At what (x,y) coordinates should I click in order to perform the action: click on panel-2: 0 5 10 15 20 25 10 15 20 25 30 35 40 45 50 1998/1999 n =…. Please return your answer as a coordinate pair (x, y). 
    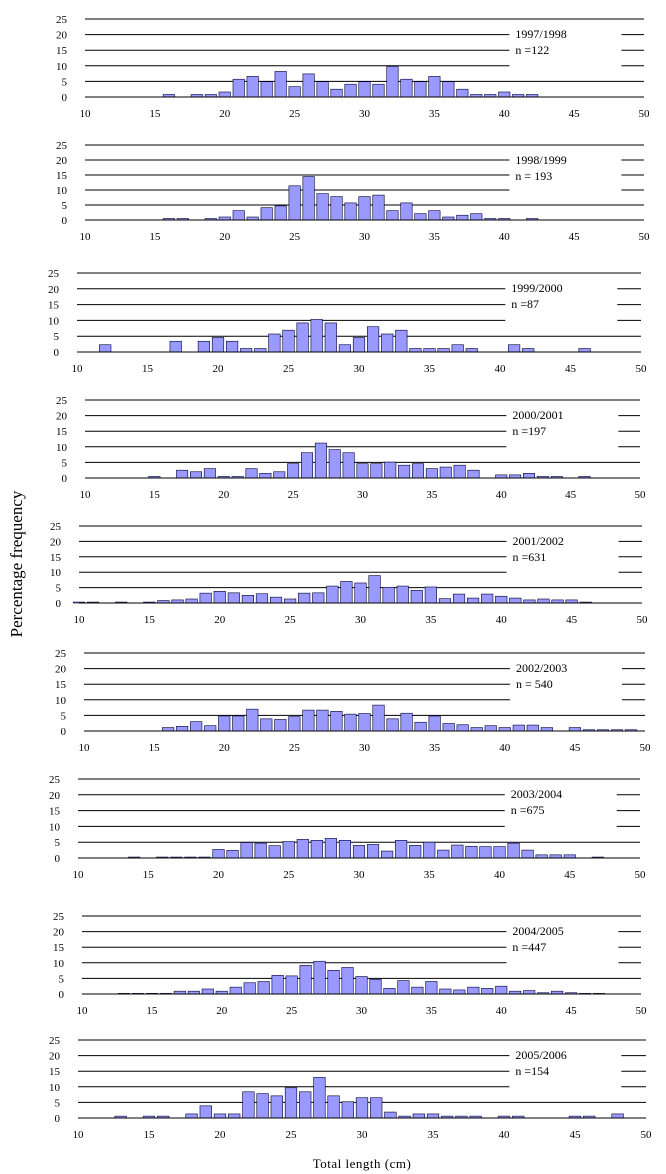
    Looking at the image, I should click on (353, 191).